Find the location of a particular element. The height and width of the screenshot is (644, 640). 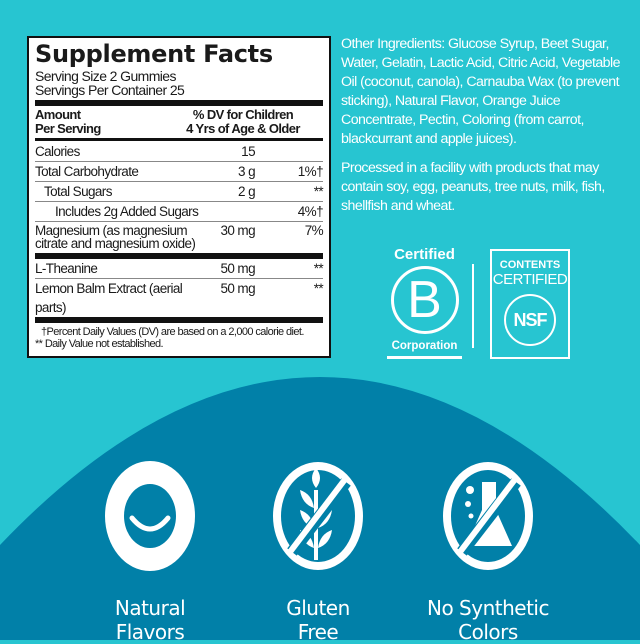

header-per-serving: Per Serving is located at coordinates (68, 128).